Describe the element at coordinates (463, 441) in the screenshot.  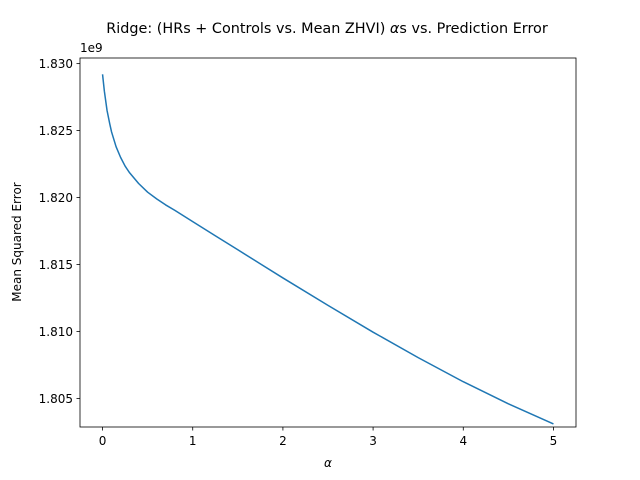
I see `x-tick-label: 4` at that location.